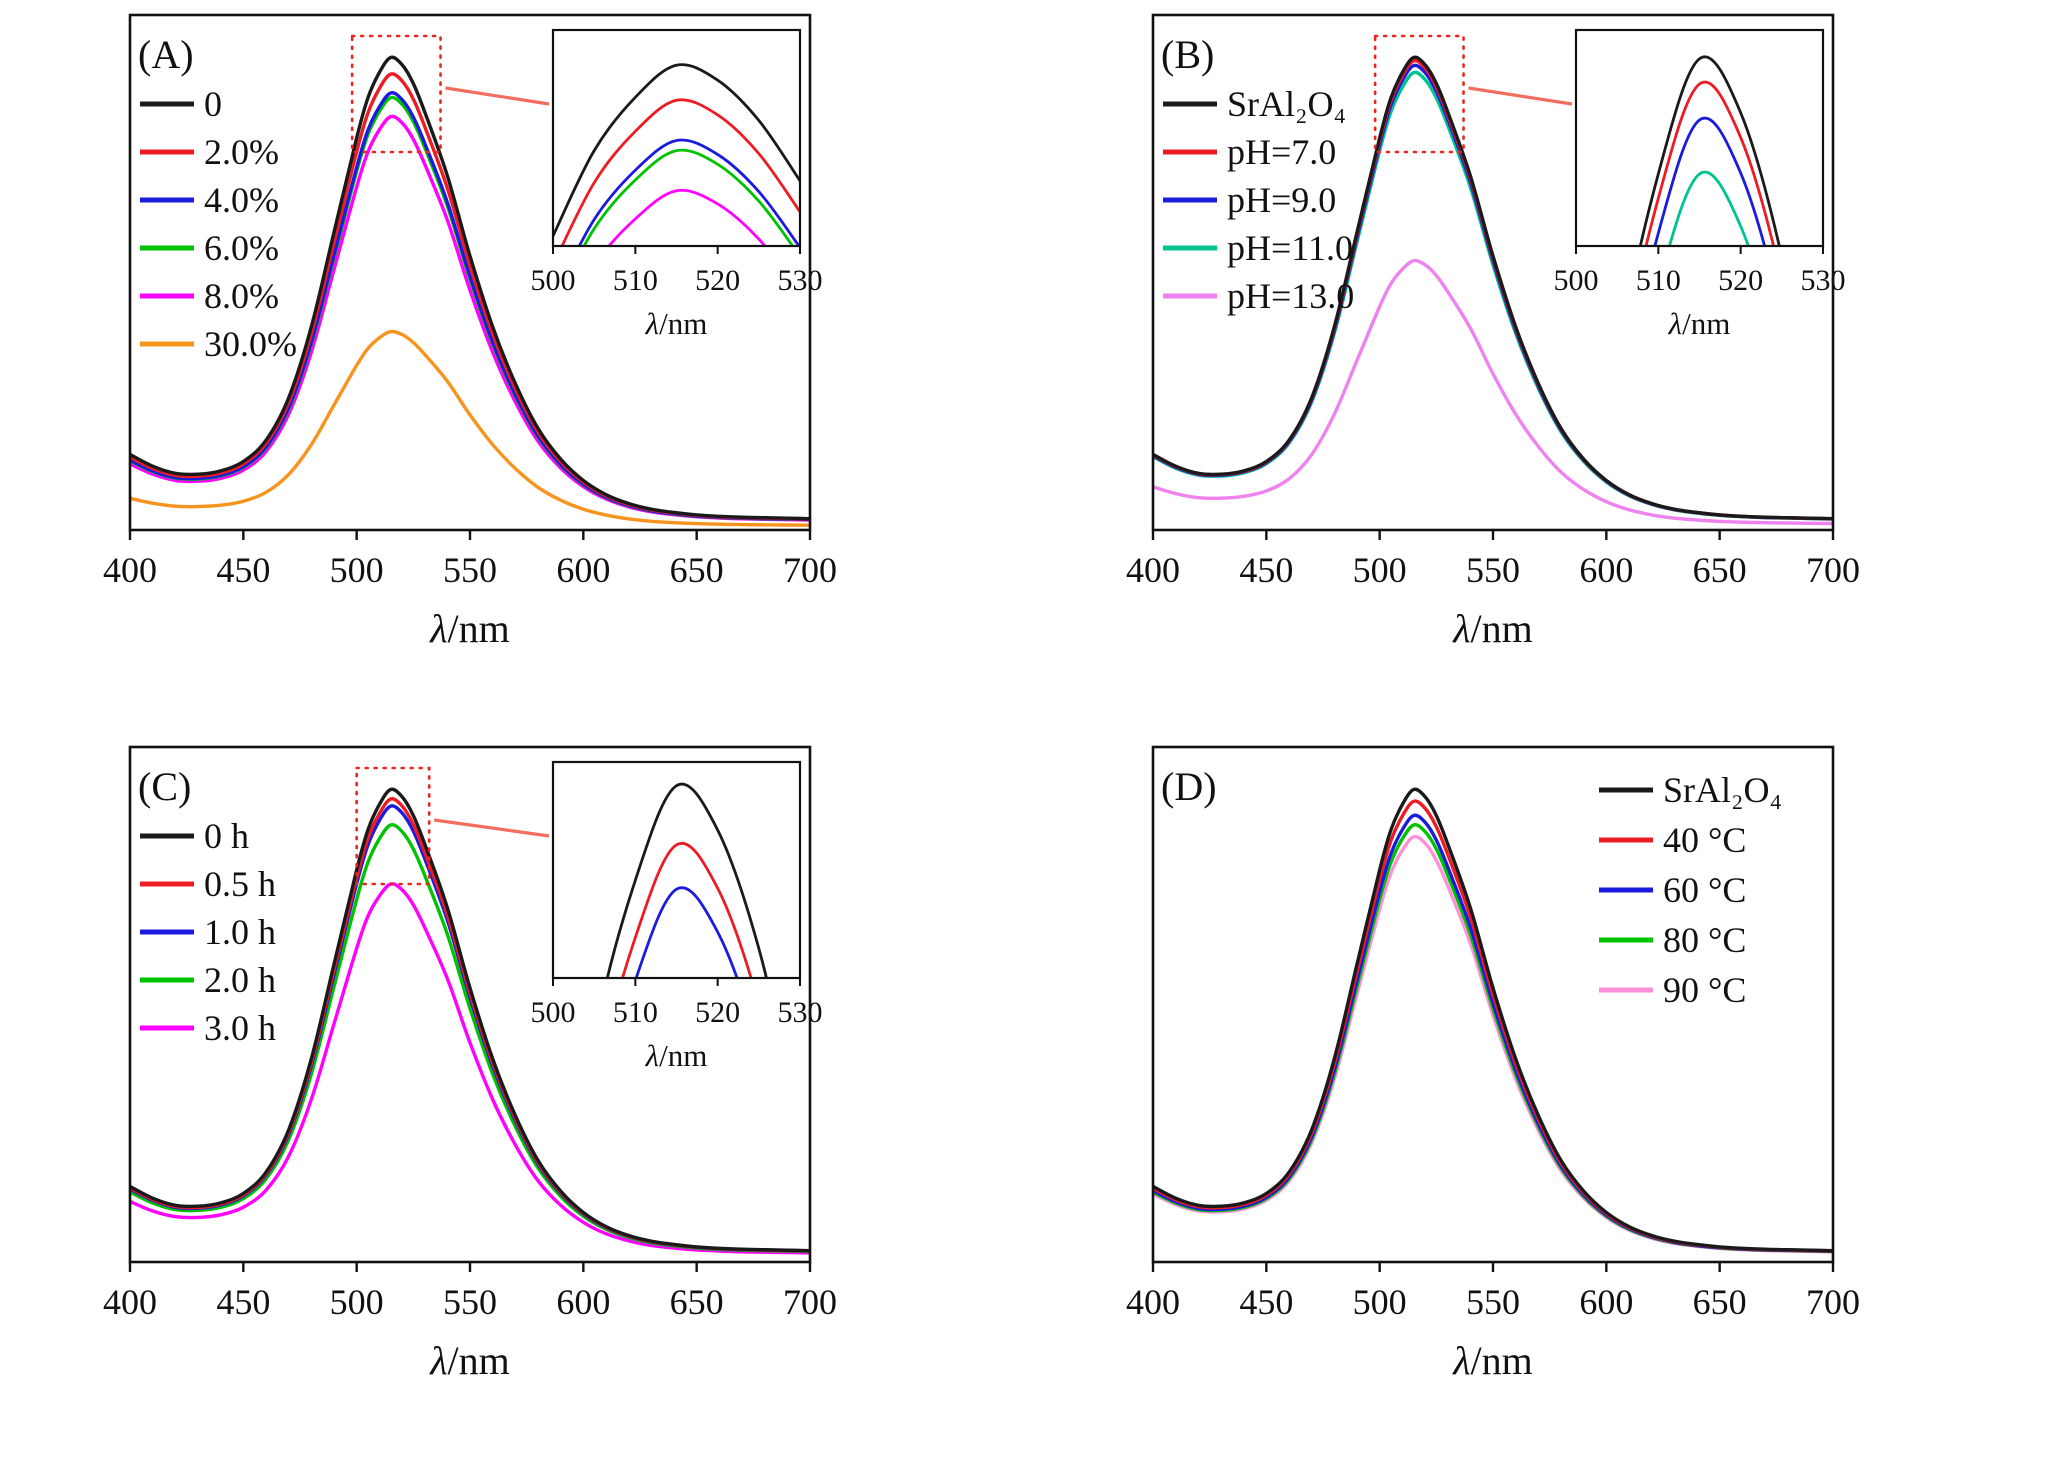 Image resolution: width=2047 pixels, height=1465 pixels. Describe the element at coordinates (241, 200) in the screenshot. I see `legend-label: 4.0%` at that location.